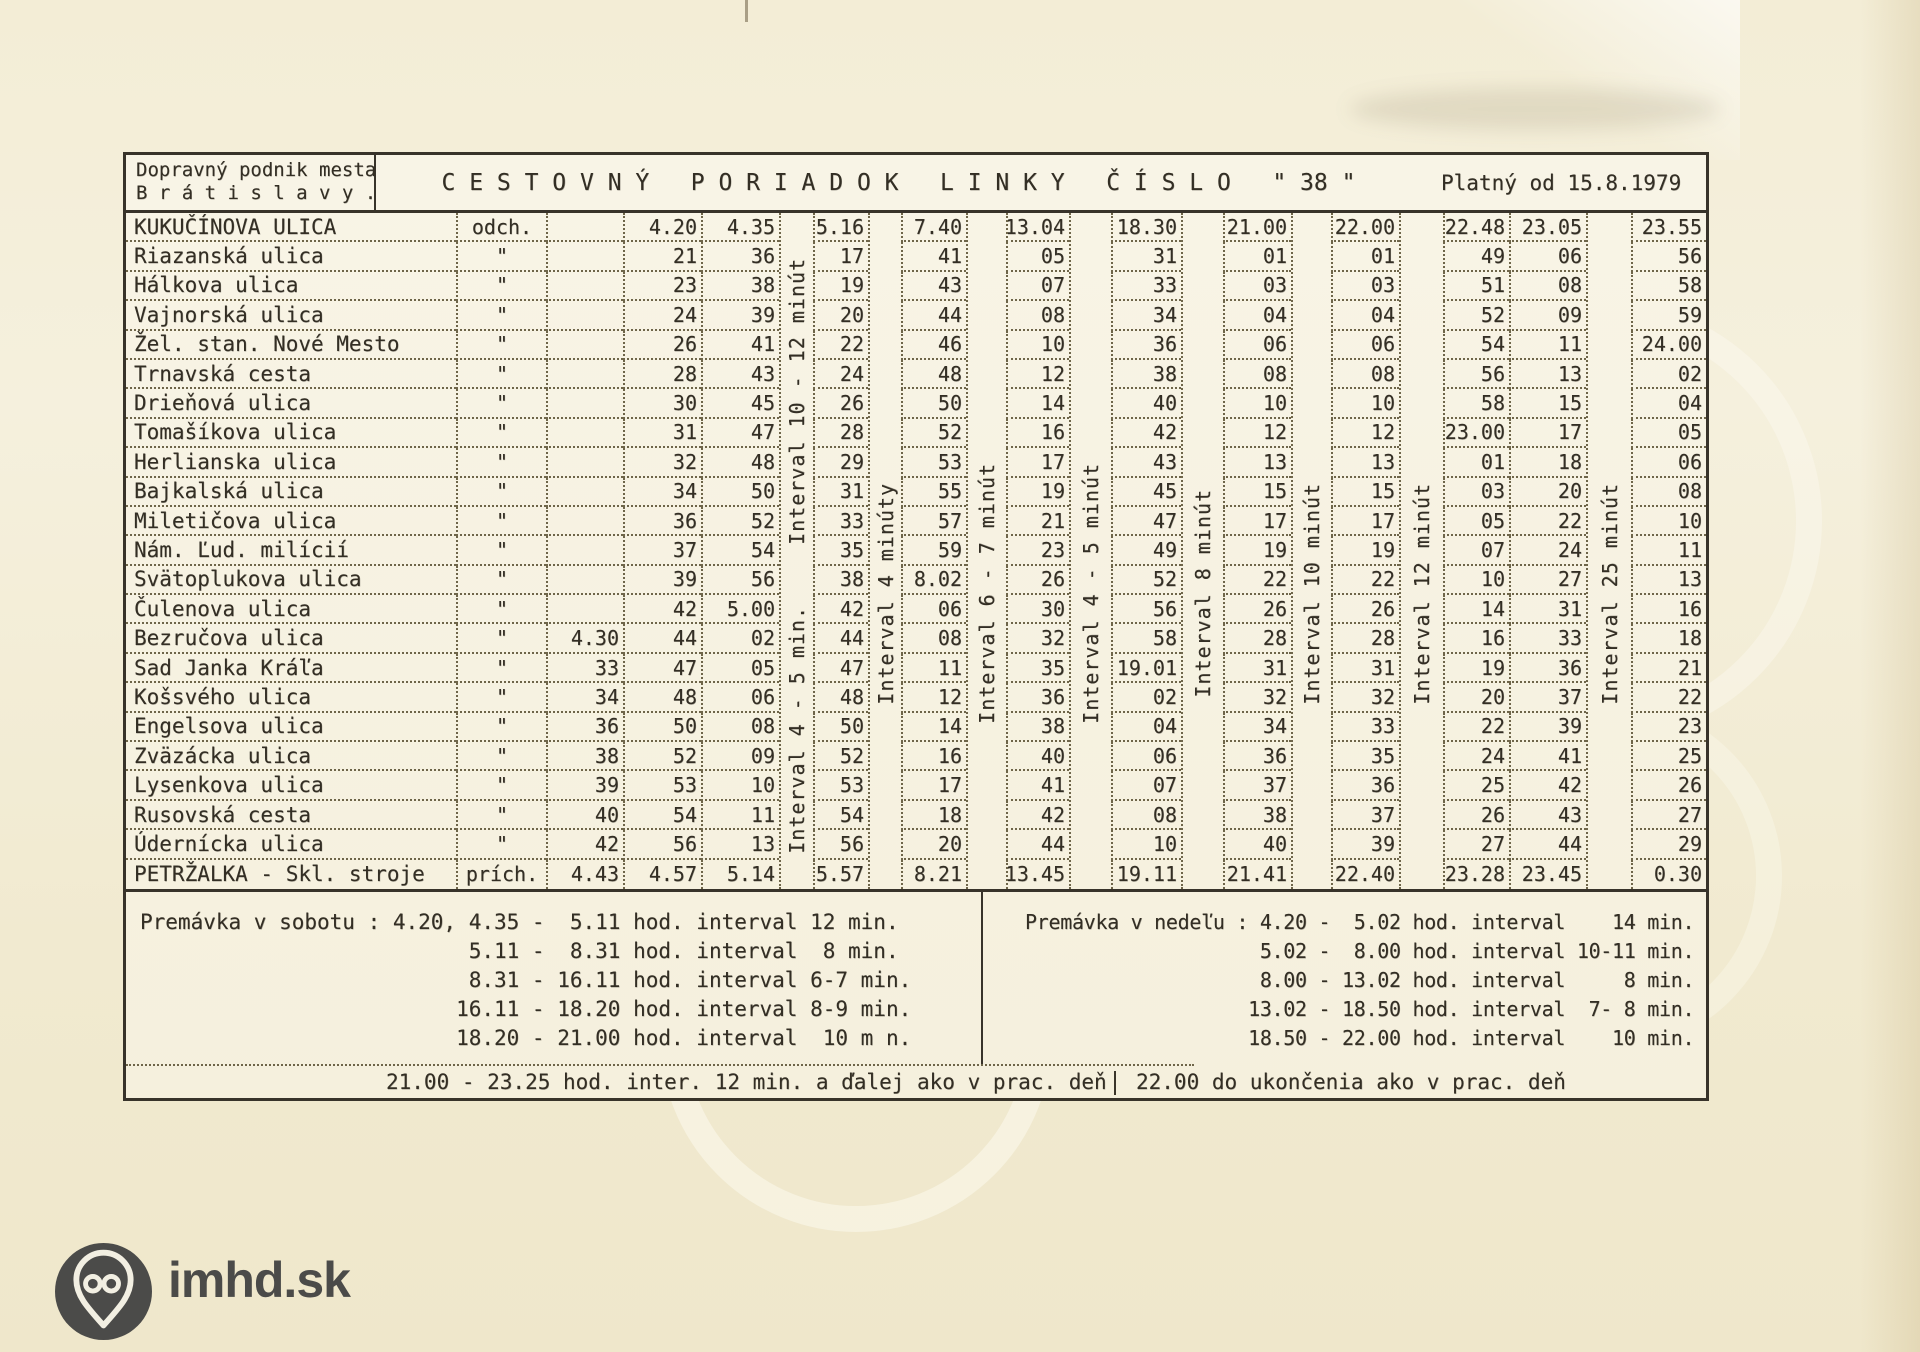  Describe the element at coordinates (291, 287) in the screenshot. I see `station-name: Hálkova ulica` at that location.